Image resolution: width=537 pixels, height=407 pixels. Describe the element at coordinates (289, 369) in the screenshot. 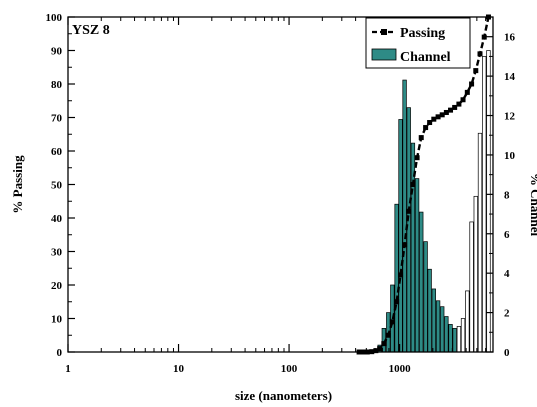

I see `x-tick-label: 100` at that location.